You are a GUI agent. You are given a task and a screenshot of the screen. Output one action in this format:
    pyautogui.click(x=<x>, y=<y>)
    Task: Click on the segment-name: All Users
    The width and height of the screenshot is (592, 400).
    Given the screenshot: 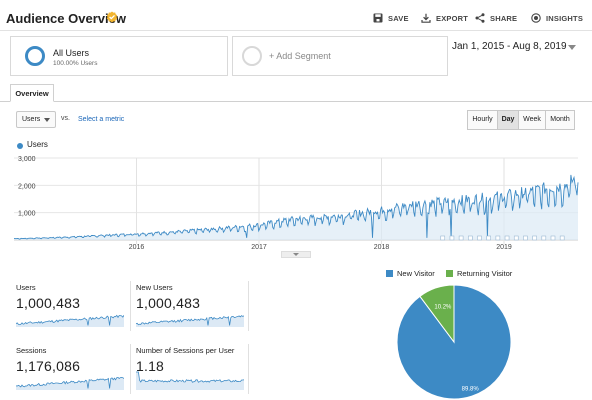 What is the action you would take?
    pyautogui.click(x=71, y=53)
    